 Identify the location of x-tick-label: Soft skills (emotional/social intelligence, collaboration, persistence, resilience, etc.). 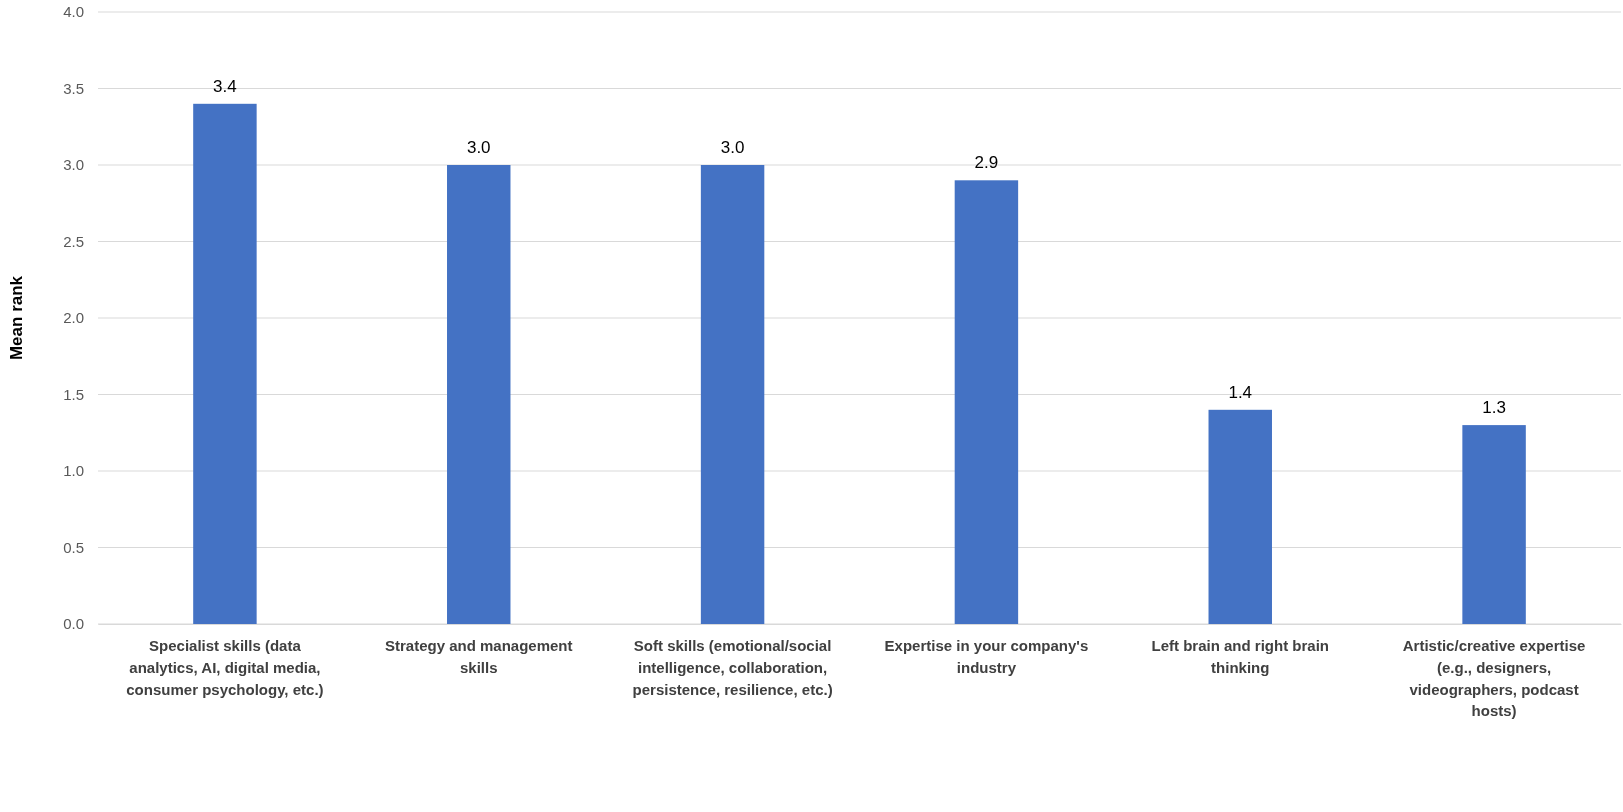
(732, 667).